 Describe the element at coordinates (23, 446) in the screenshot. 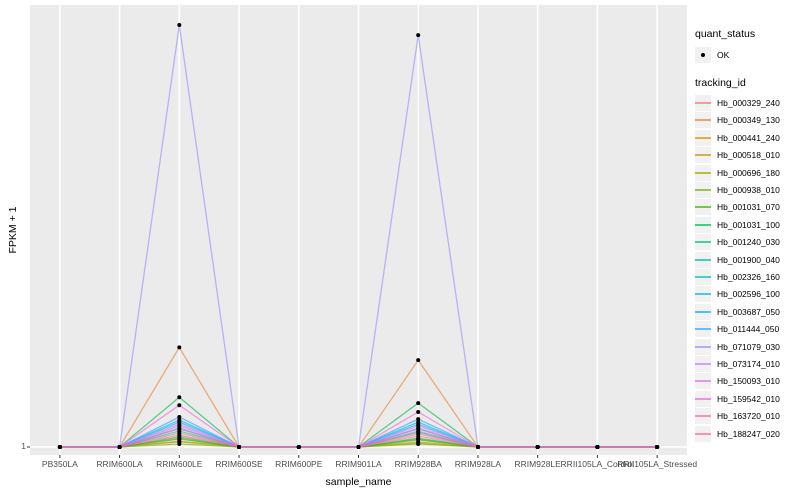

I see `y-tick-label: 1` at that location.